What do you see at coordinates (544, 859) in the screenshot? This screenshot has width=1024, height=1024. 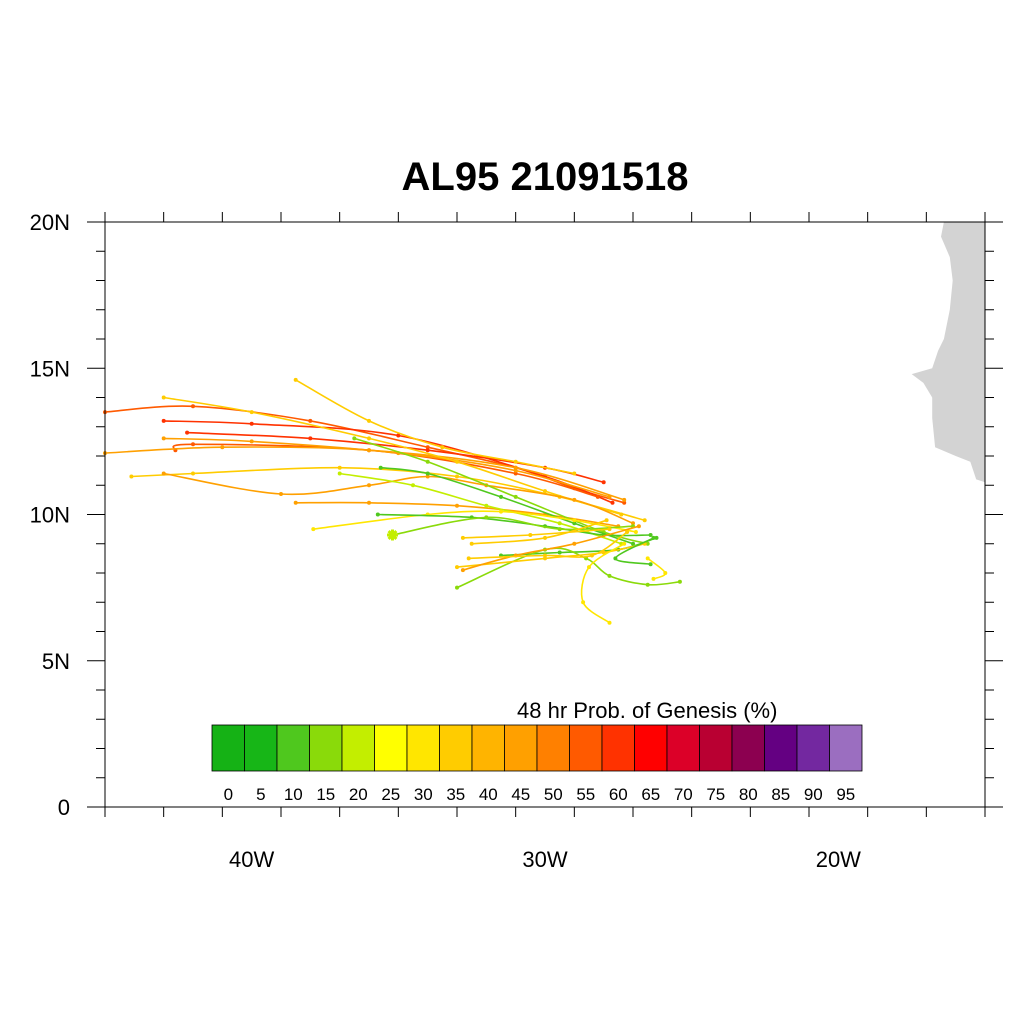 I see `lon-tick-label: 30W` at bounding box center [544, 859].